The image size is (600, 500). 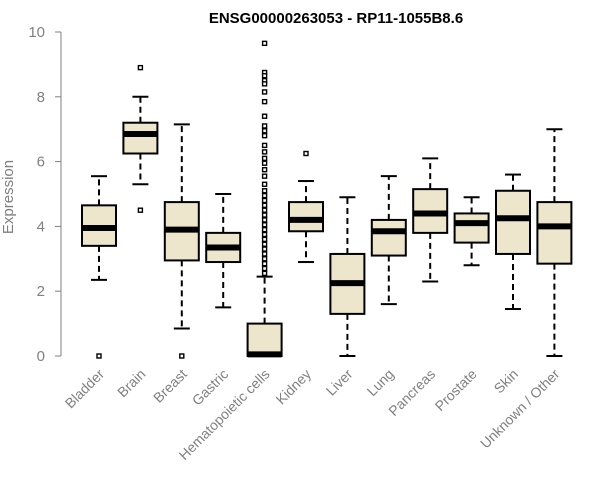 What do you see at coordinates (41, 162) in the screenshot?
I see `y-tick-label: 6` at bounding box center [41, 162].